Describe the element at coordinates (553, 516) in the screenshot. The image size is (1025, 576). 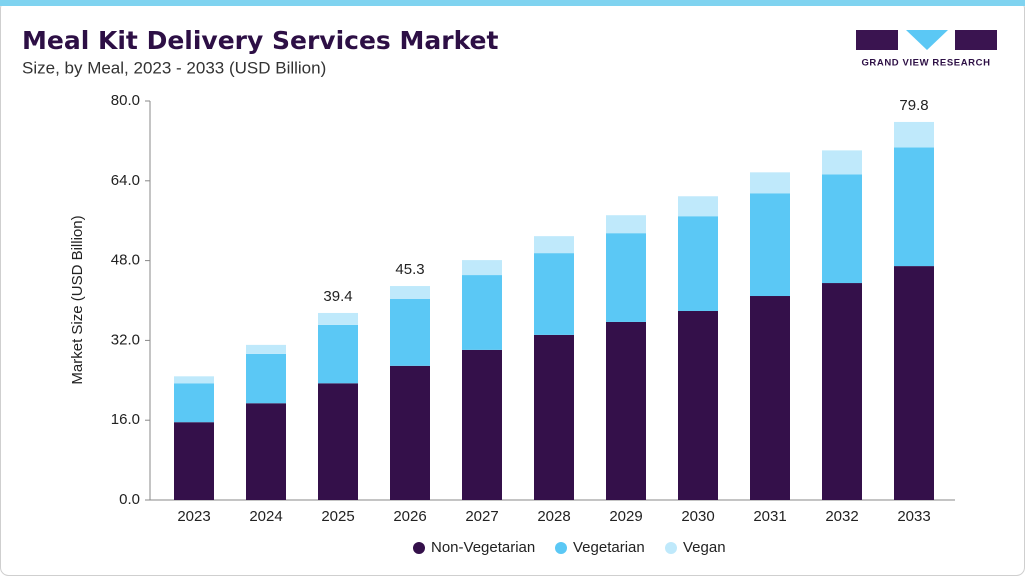
I see `x-tick-label: 2028` at that location.